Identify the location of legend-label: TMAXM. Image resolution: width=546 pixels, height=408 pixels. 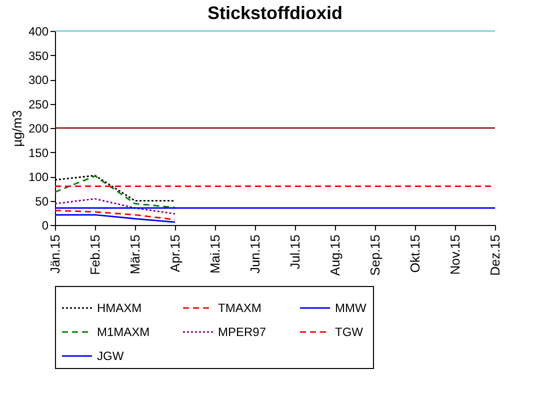
(240, 308).